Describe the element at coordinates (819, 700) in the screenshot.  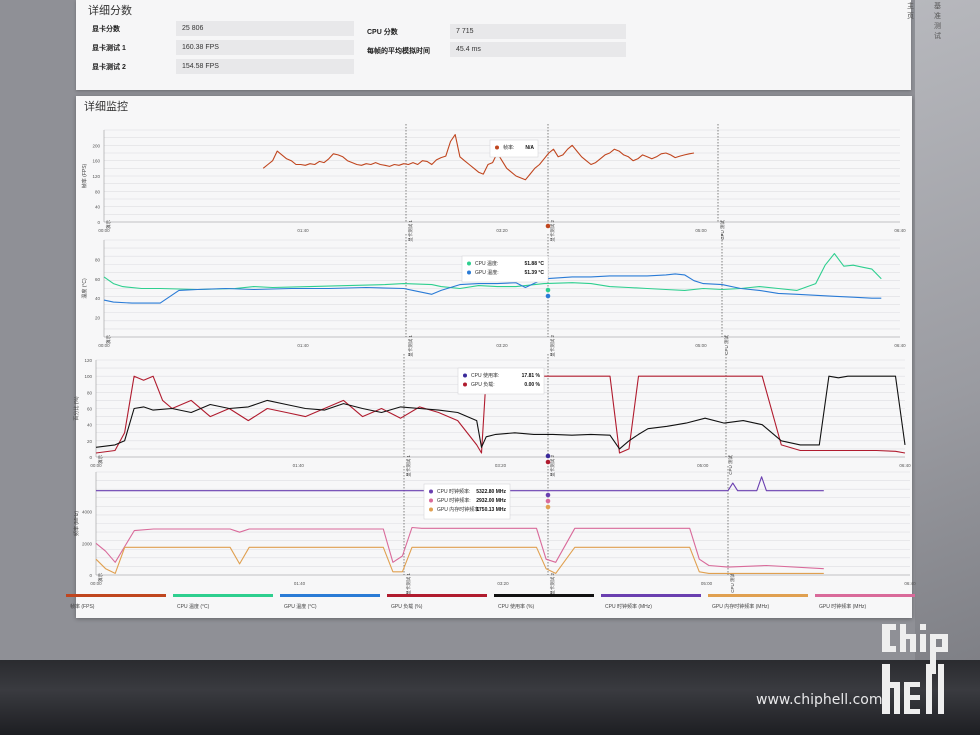
I see `watermark: www.chiphell.com` at that location.